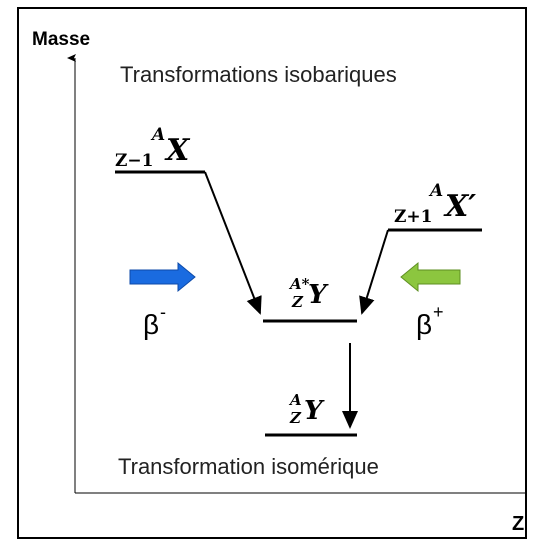 The height and width of the screenshot is (540, 535). What do you see at coordinates (459, 206) in the screenshot?
I see `nuclide-symbol: X′` at bounding box center [459, 206].